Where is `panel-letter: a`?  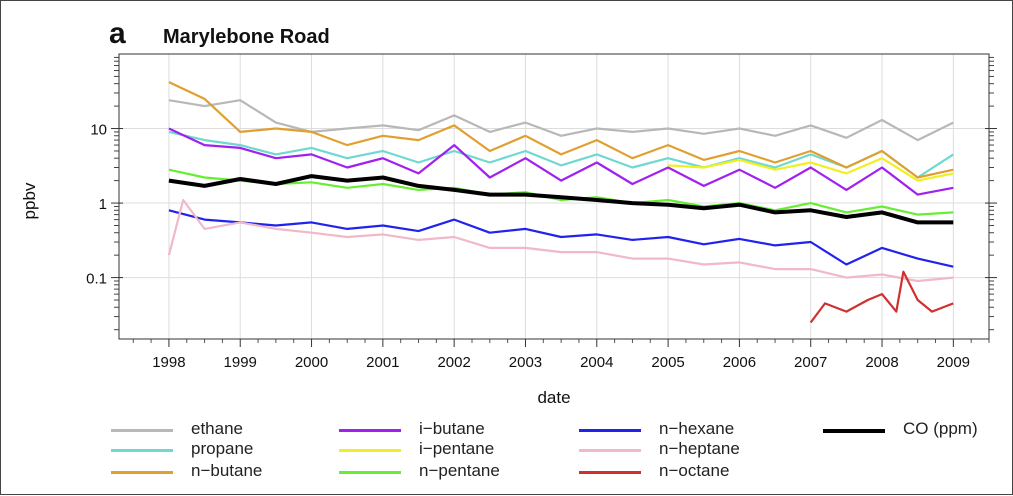 panel-letter: a is located at coordinates (117, 33).